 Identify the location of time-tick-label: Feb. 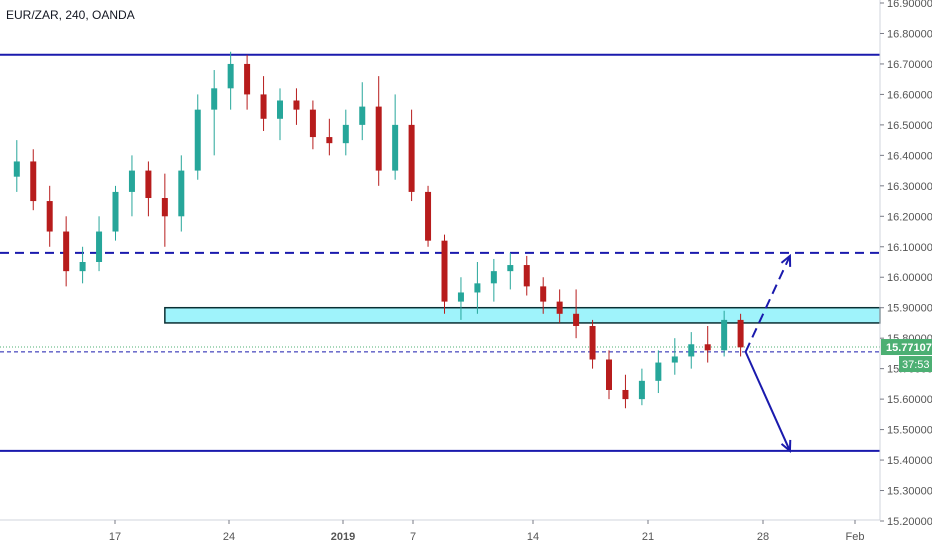
(855, 537).